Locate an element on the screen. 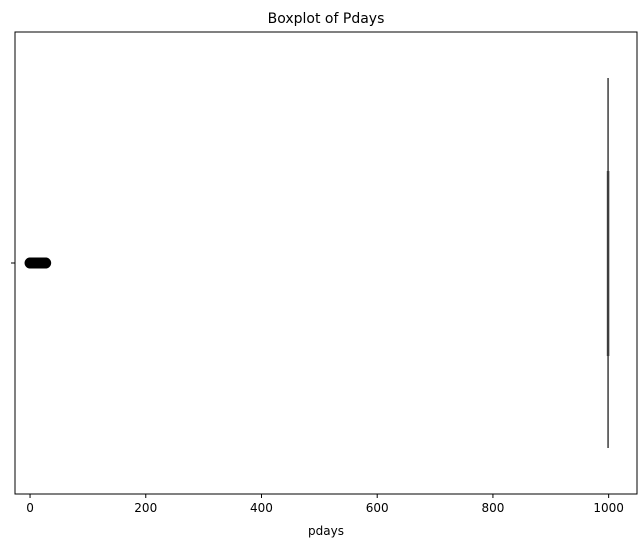 The image size is (644, 547). x-tick-label: 1000 is located at coordinates (608, 508).